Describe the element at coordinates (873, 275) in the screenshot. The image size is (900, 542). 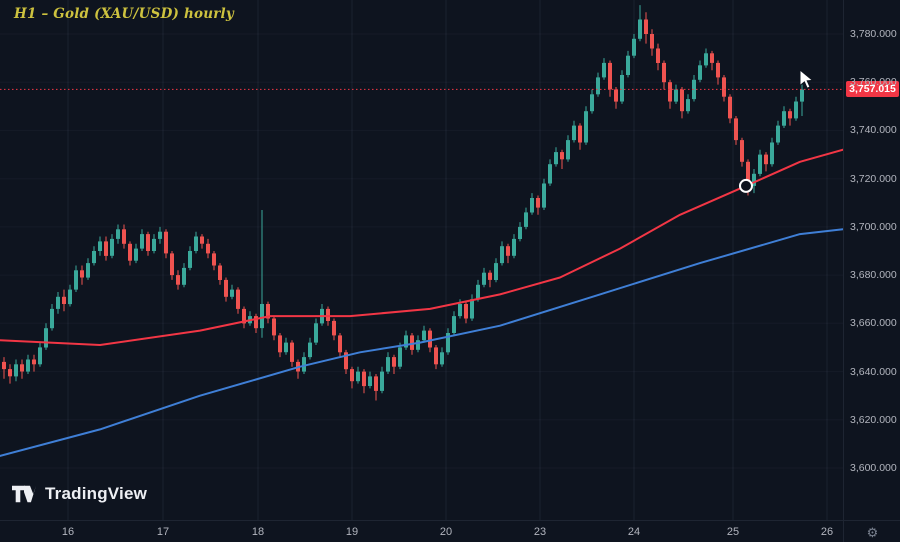
I see `price-axis-label: 3,680.000` at that location.